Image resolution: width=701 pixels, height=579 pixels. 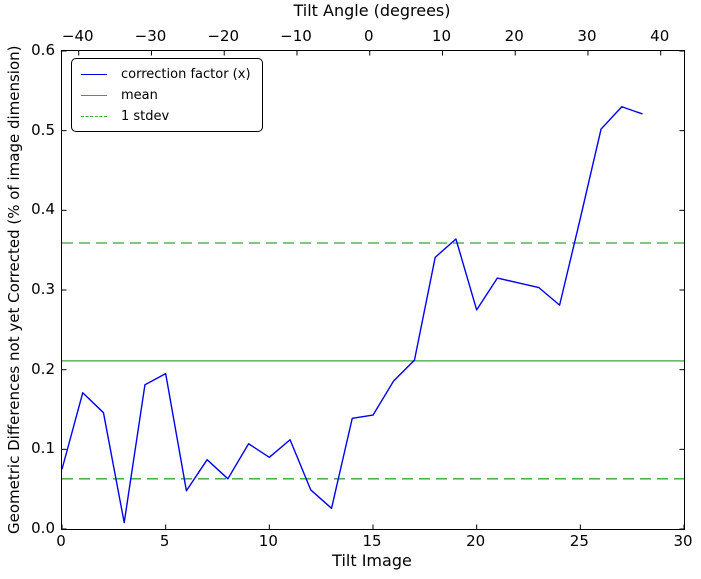 What do you see at coordinates (77, 36) in the screenshot?
I see `top-tick-label: −40` at bounding box center [77, 36].